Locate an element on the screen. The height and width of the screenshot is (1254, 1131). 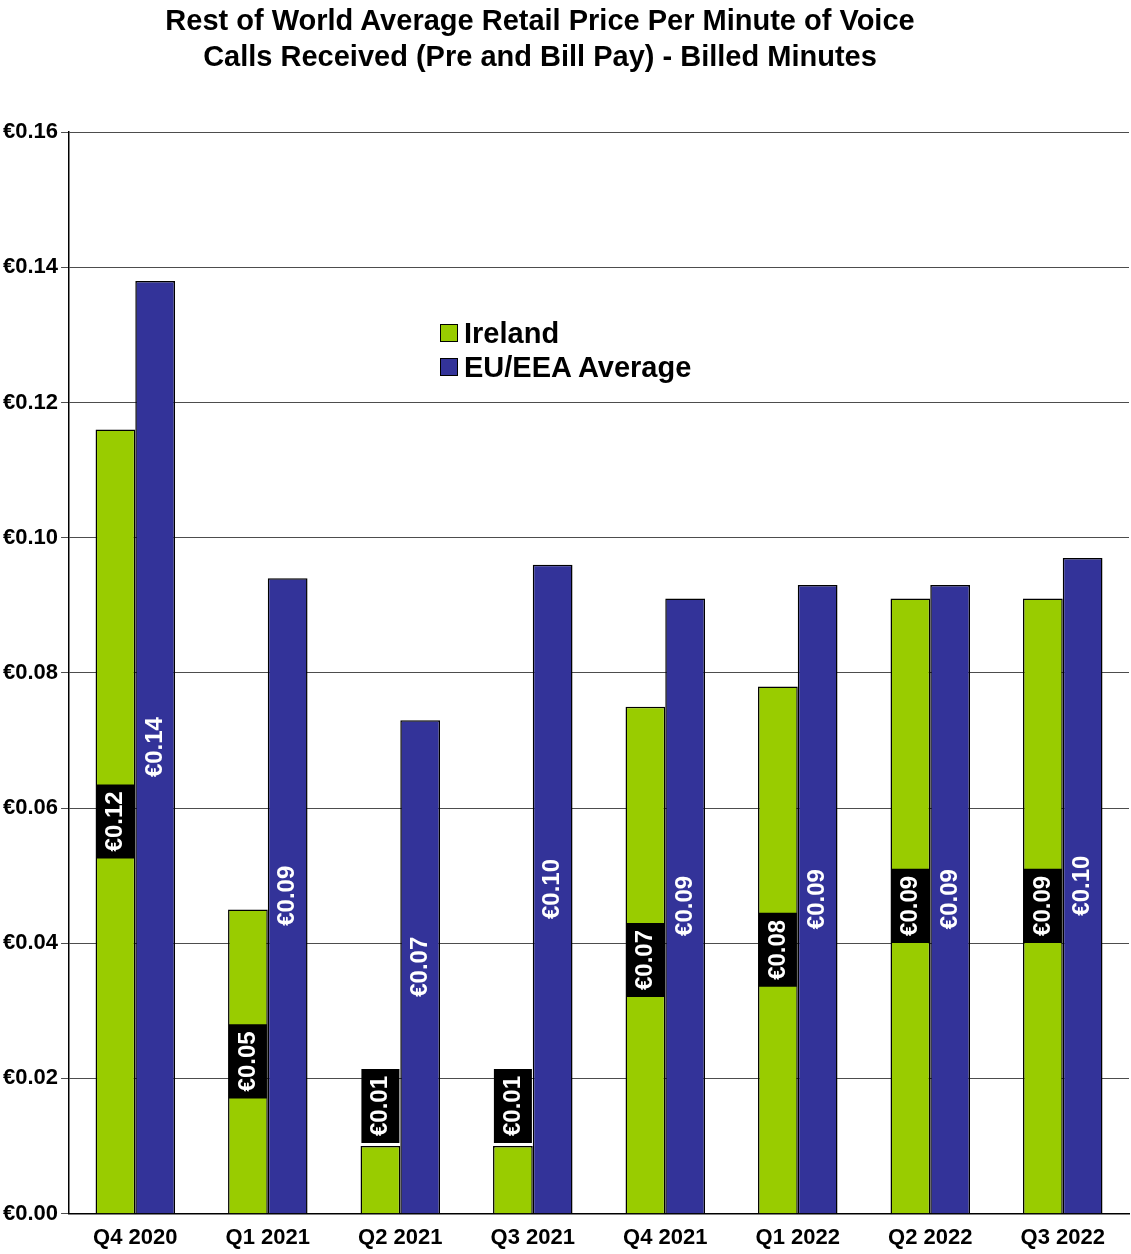
y-tick-label: €0.08 is located at coordinates (30, 671).